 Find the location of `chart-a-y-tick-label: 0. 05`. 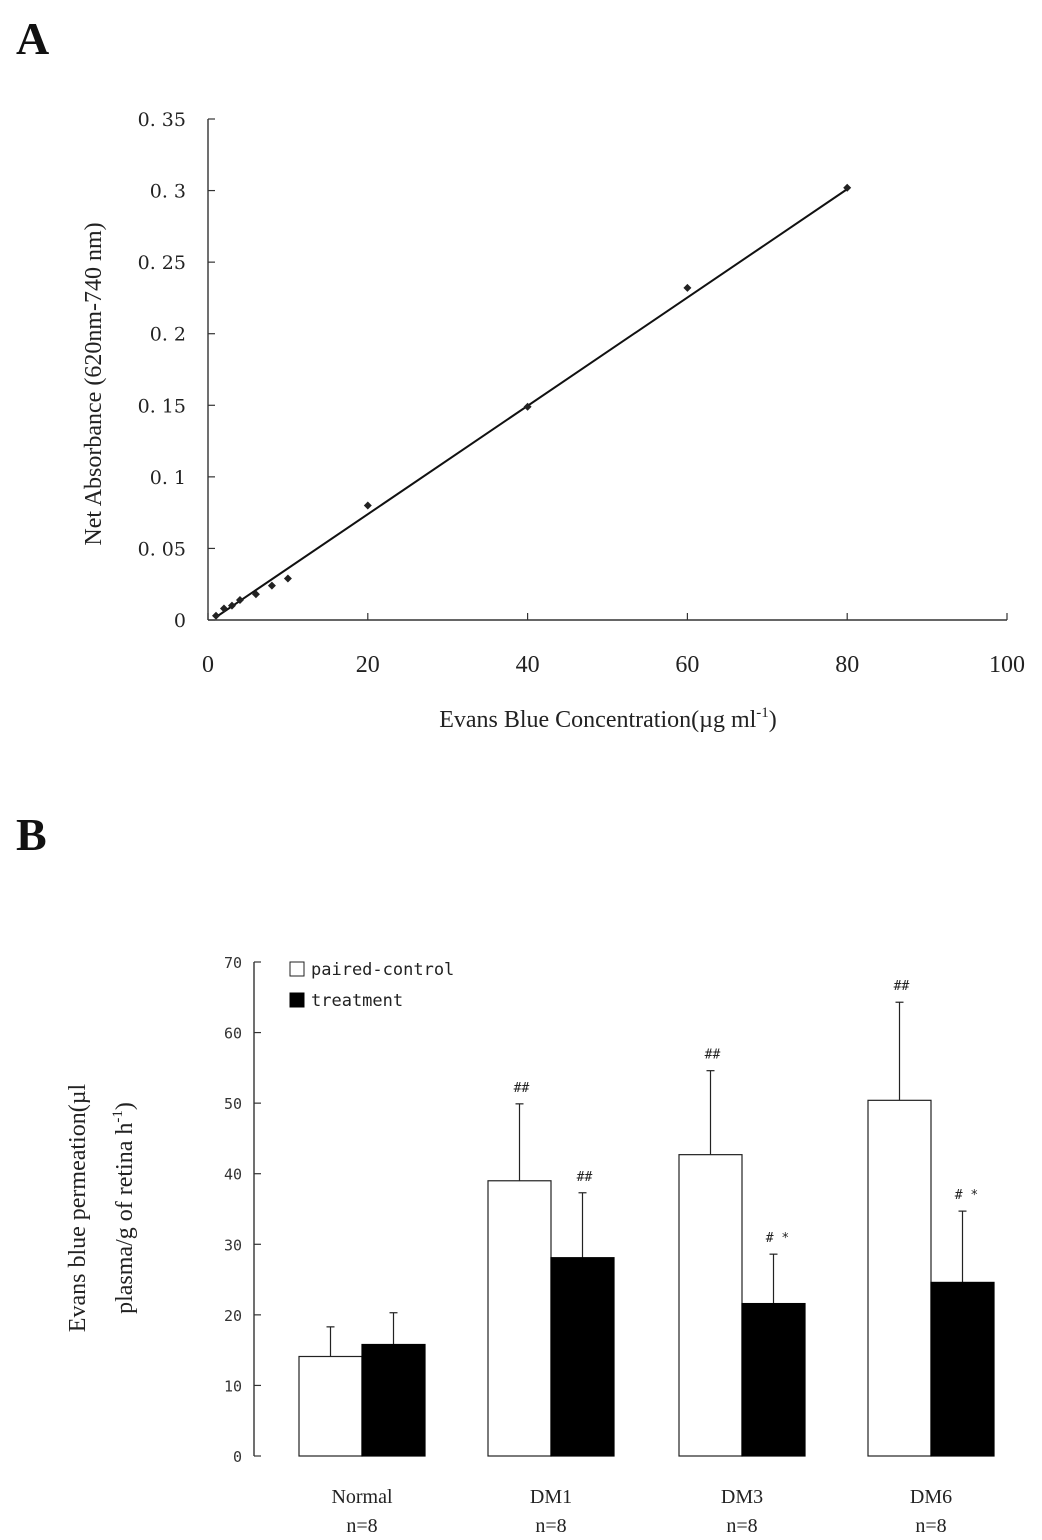

chart-a-y-tick-label: 0. 05 is located at coordinates (162, 549).